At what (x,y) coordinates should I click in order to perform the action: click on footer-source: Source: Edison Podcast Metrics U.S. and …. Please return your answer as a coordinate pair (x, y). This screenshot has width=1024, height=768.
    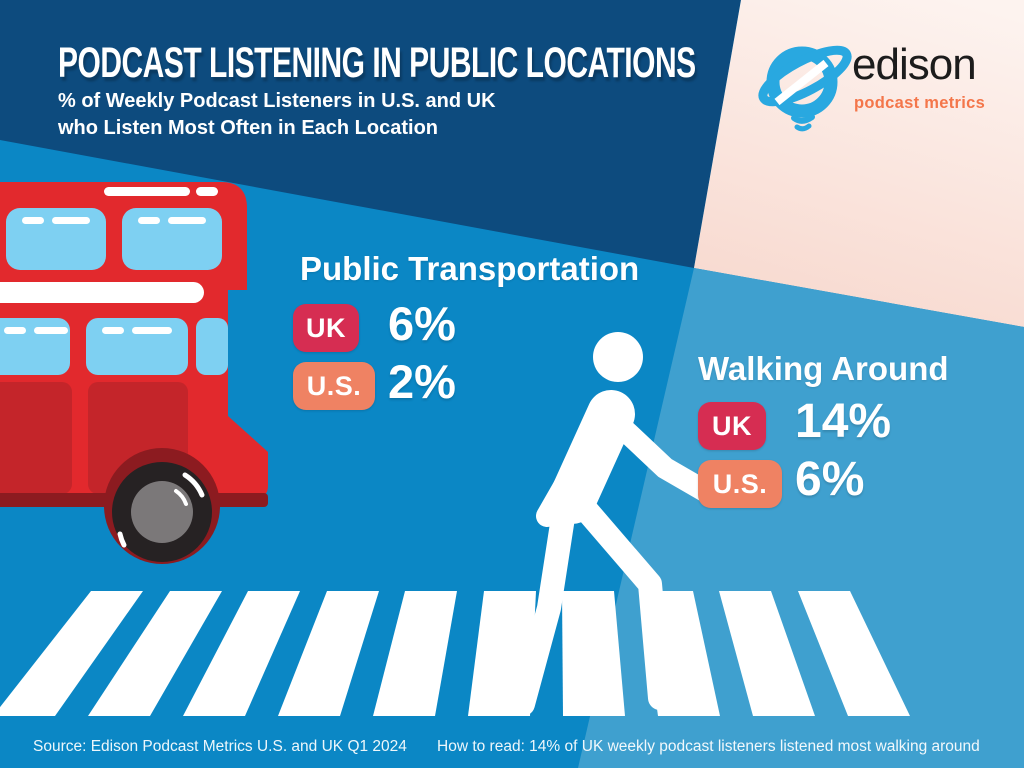
    Looking at the image, I should click on (220, 746).